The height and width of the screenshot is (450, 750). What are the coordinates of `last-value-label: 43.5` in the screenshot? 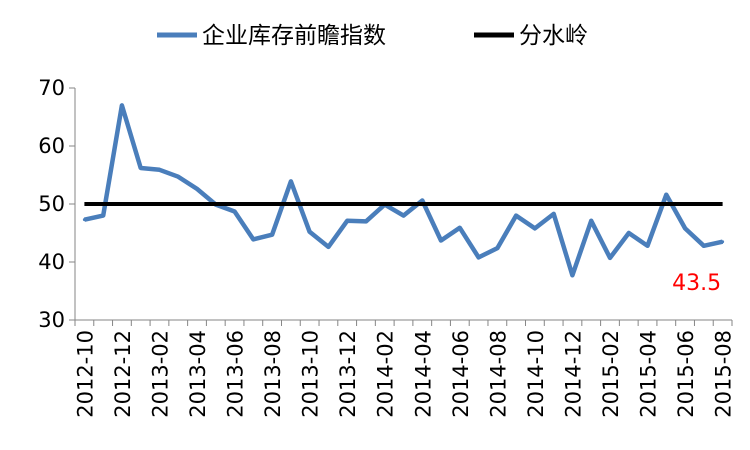 It's located at (696, 283).